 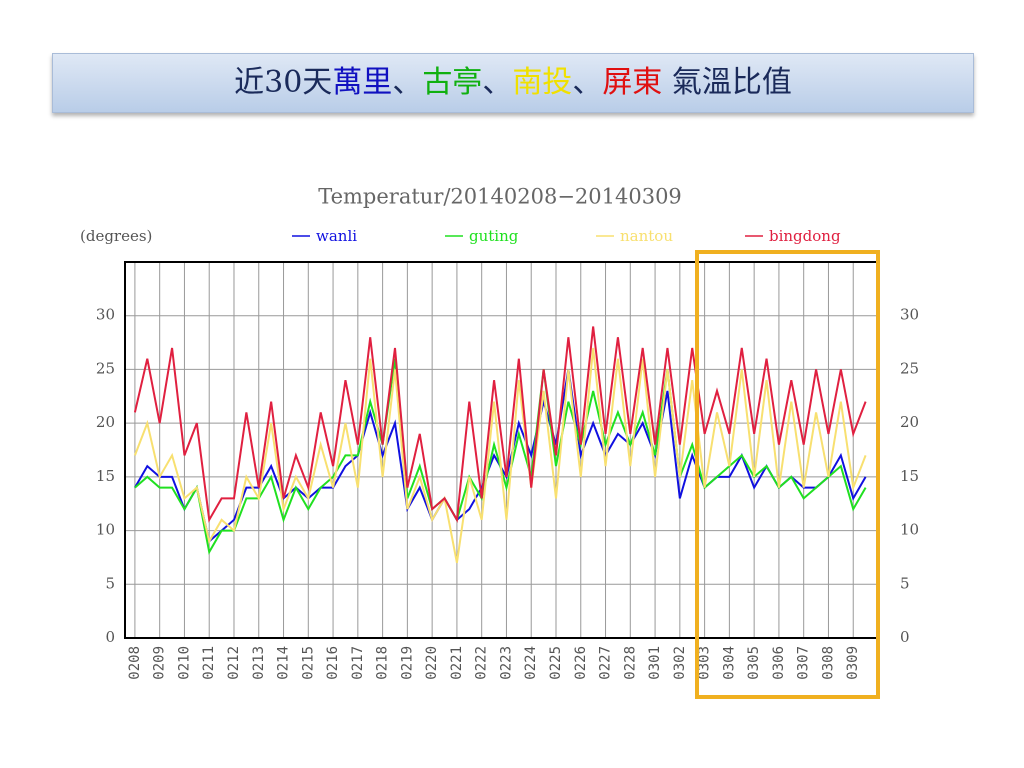 What do you see at coordinates (632, 82) in the screenshot?
I see `title-part: 屏東` at bounding box center [632, 82].